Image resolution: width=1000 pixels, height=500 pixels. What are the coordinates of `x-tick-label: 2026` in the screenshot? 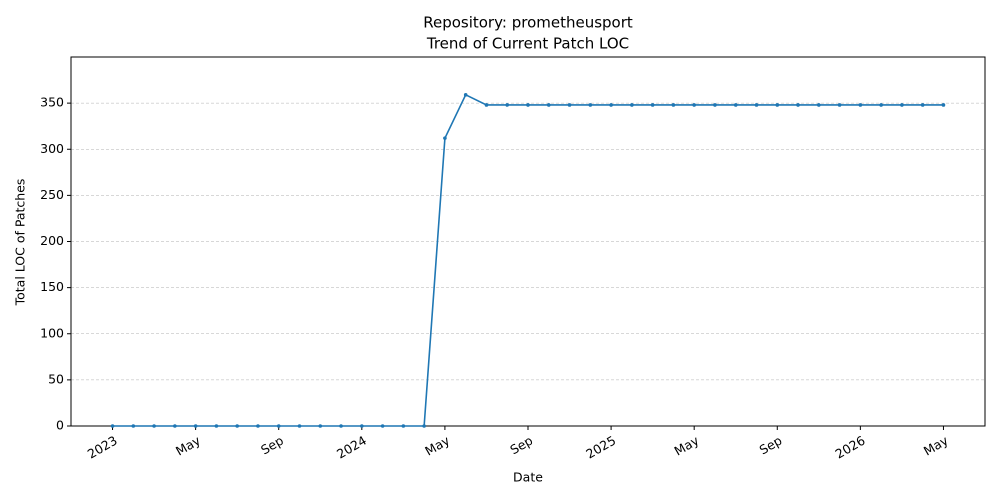 It's located at (850, 447).